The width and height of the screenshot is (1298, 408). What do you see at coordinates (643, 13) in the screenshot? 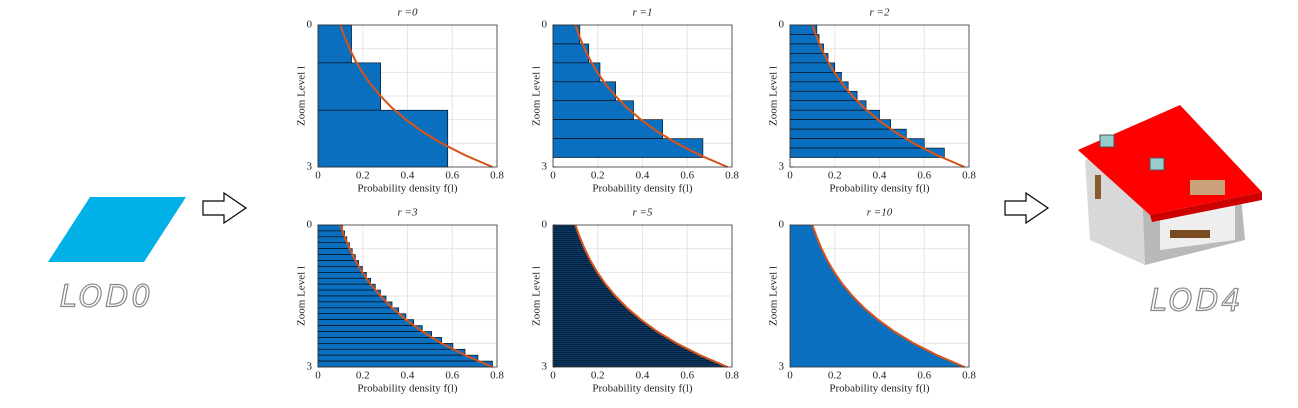
I see `chart-title: r =1` at bounding box center [643, 13].